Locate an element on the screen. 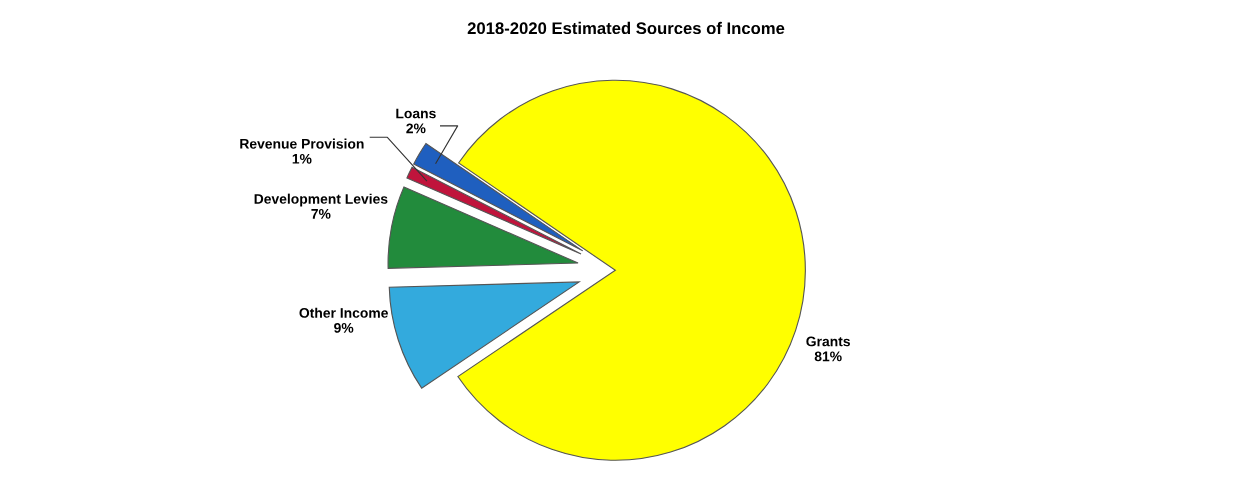 This screenshot has width=1252, height=494. slice-label: Loans is located at coordinates (416, 113).